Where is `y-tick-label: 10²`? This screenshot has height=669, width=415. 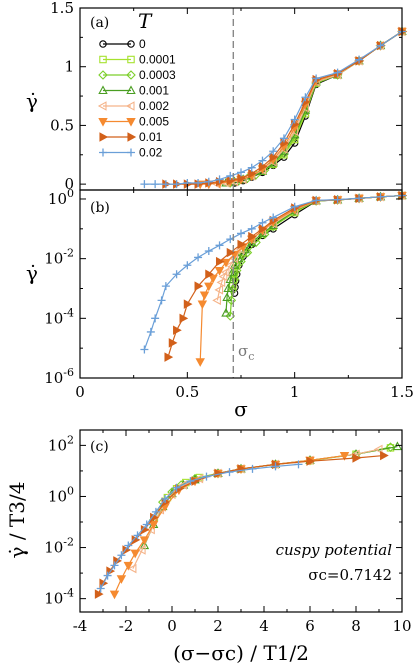 y-tick-label: 10² is located at coordinates (61, 443).